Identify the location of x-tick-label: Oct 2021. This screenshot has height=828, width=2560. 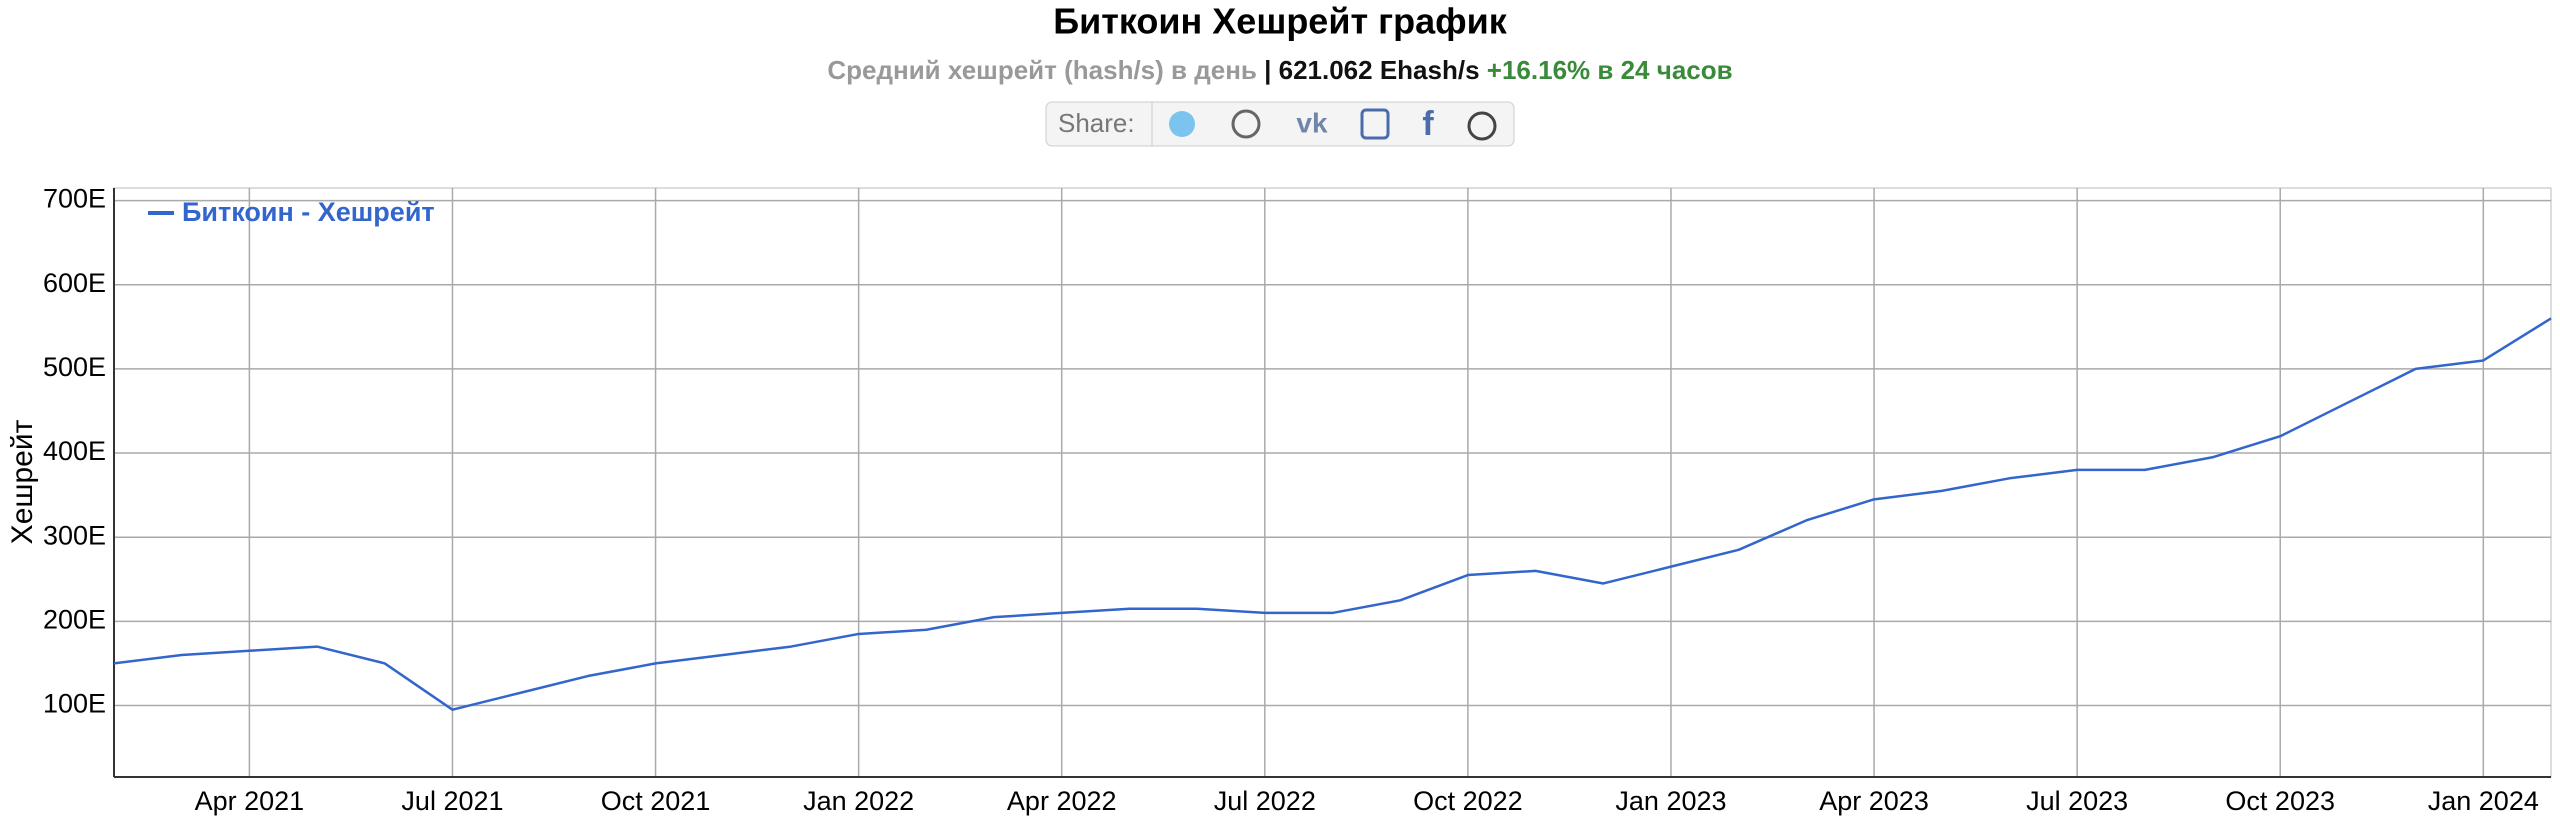
(656, 801).